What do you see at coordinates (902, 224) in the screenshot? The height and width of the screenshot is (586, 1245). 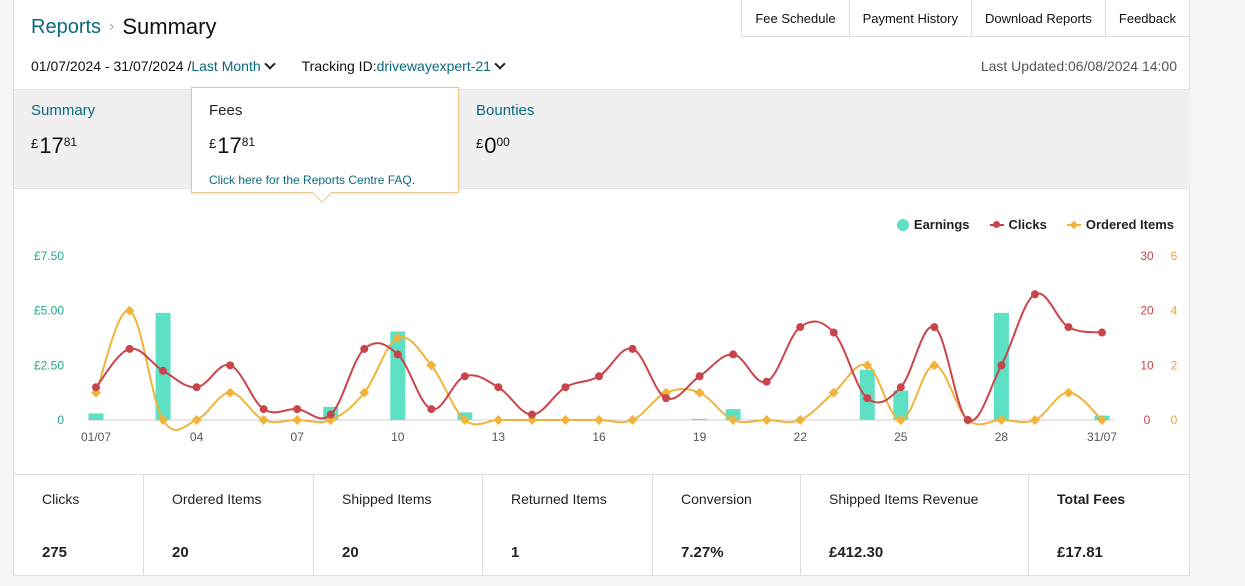 I see `earnings-legend-icon` at bounding box center [902, 224].